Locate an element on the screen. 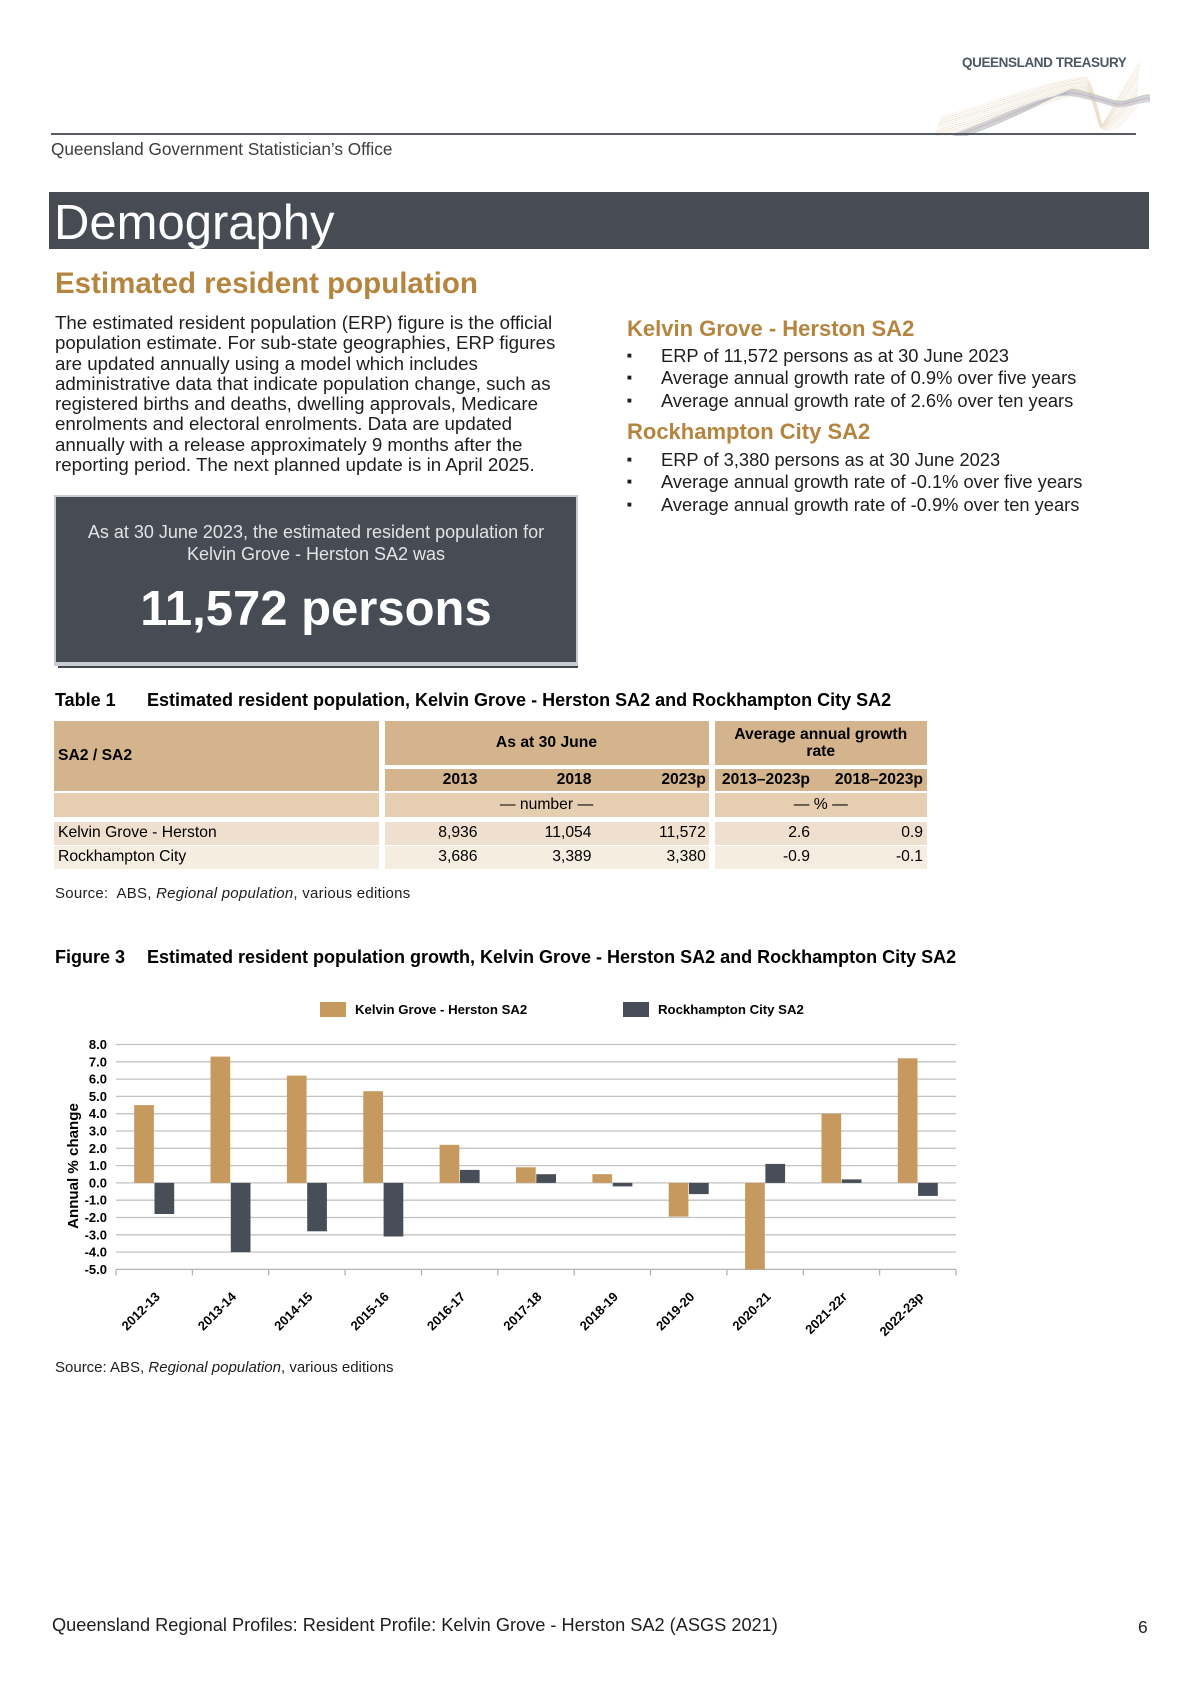  svg-text: 5.0 is located at coordinates (98, 1096).